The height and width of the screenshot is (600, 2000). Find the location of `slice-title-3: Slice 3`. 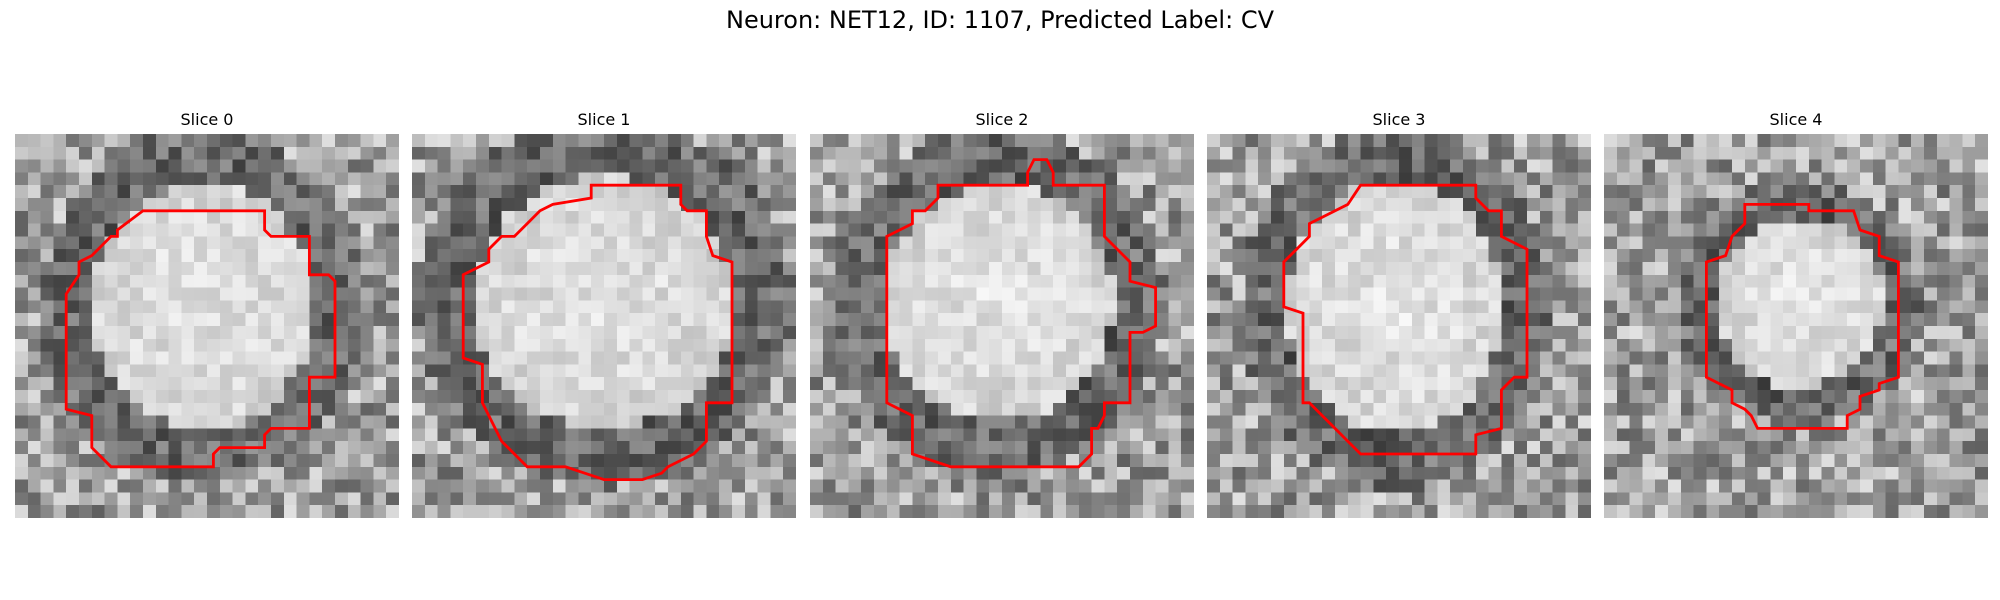

slice-title-3: Slice 3 is located at coordinates (1399, 119).